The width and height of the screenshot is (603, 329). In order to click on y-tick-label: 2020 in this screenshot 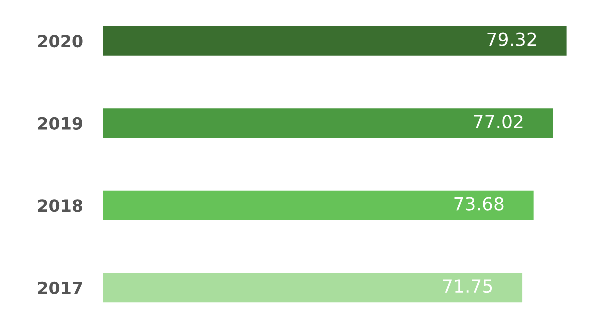, I will do `click(60, 41)`.